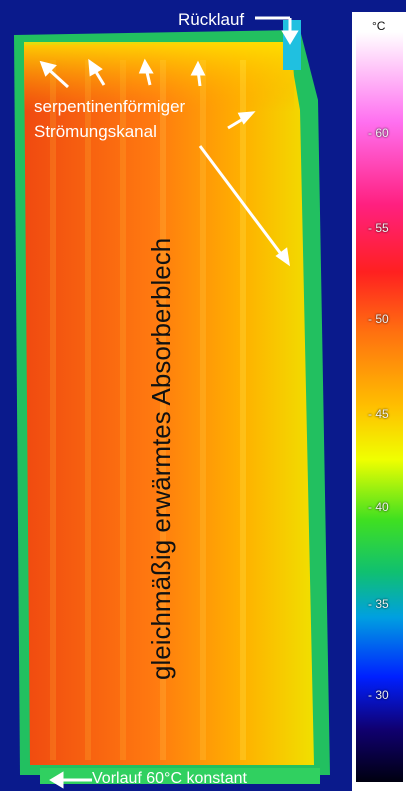 This screenshot has height=791, width=406. I want to click on supply-pipe, so click(180, 776).